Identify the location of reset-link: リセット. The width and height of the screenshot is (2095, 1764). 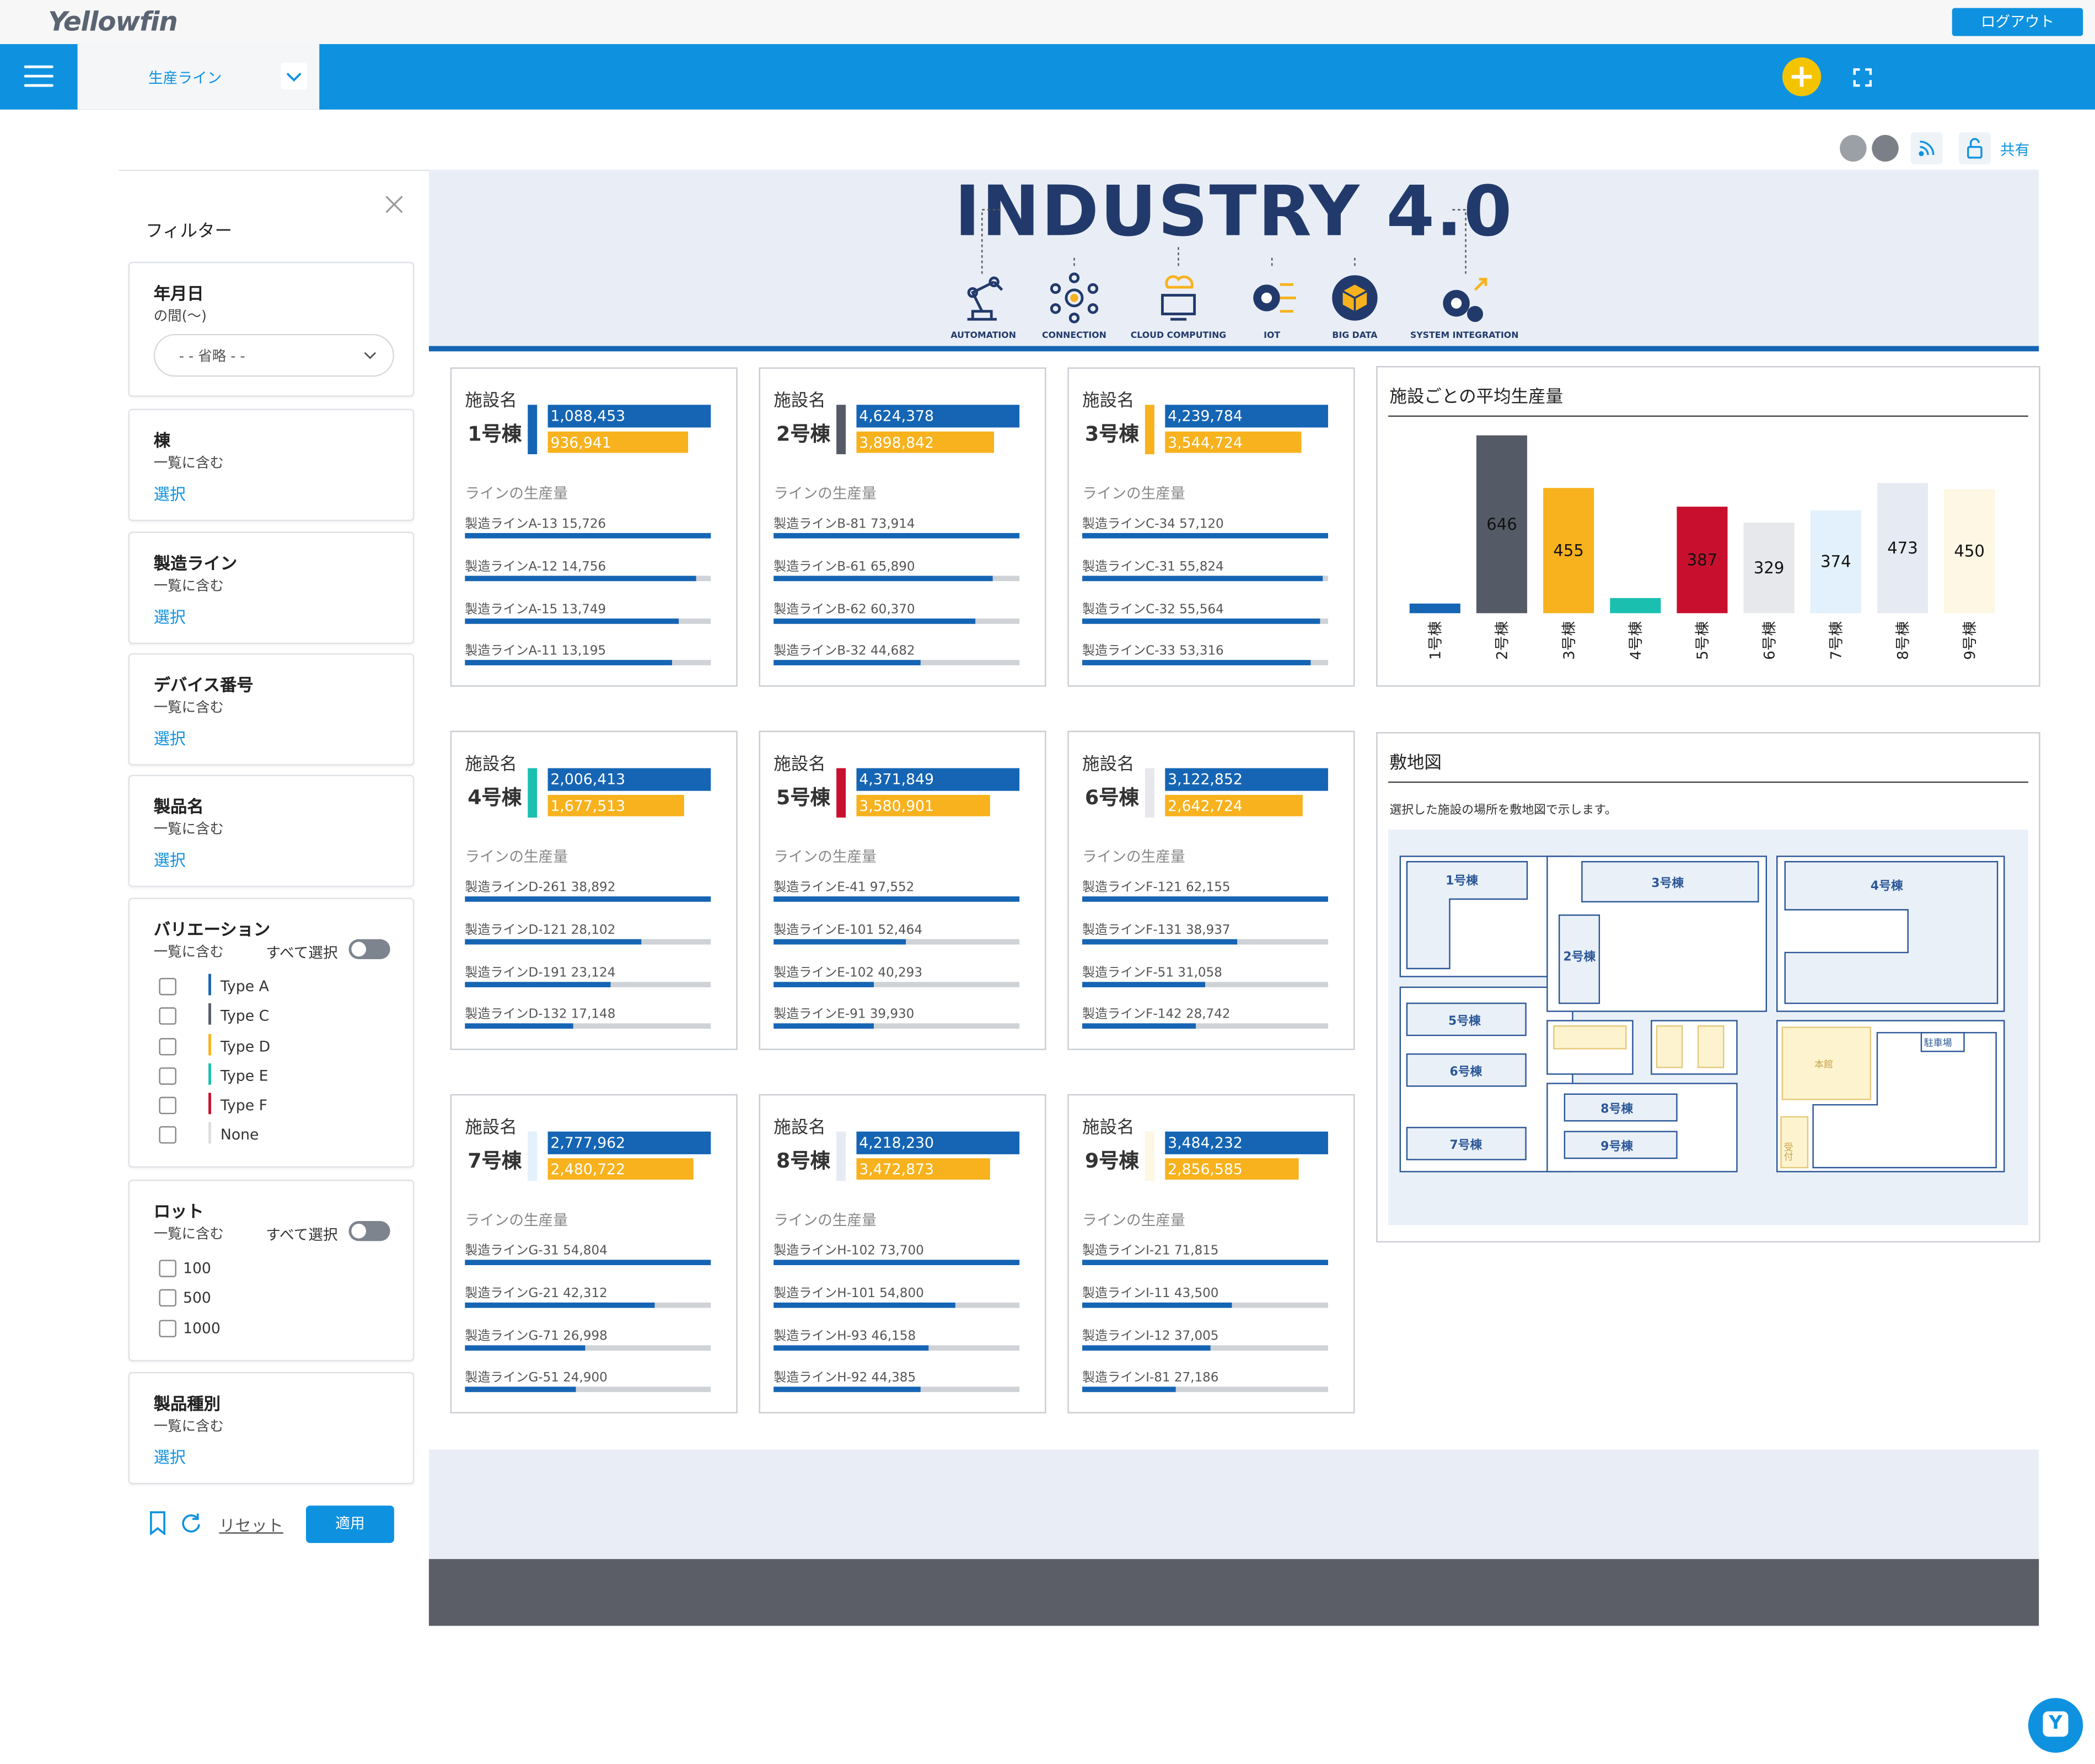
(251, 1526).